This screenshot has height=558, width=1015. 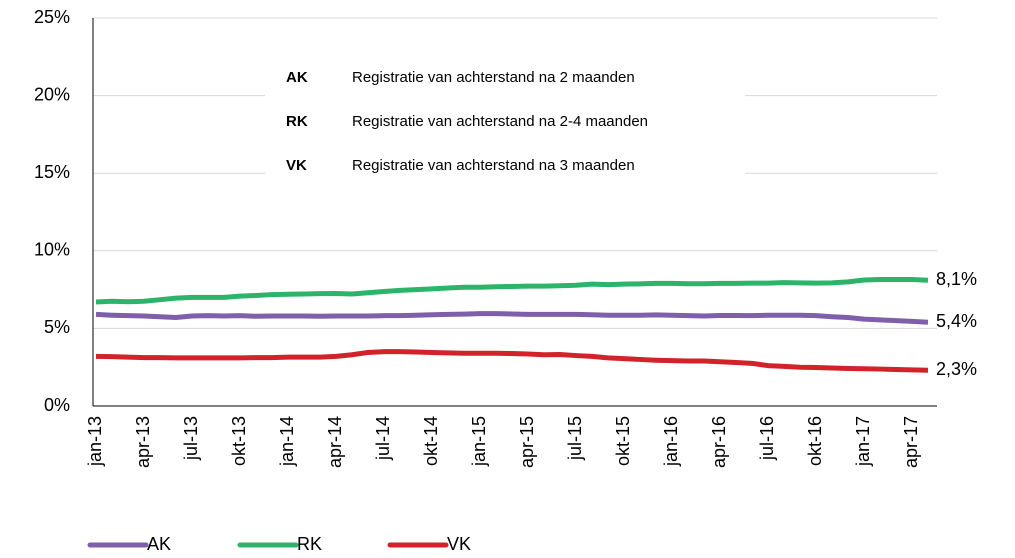 What do you see at coordinates (57, 327) in the screenshot?
I see `y-tick-label: 5%` at bounding box center [57, 327].